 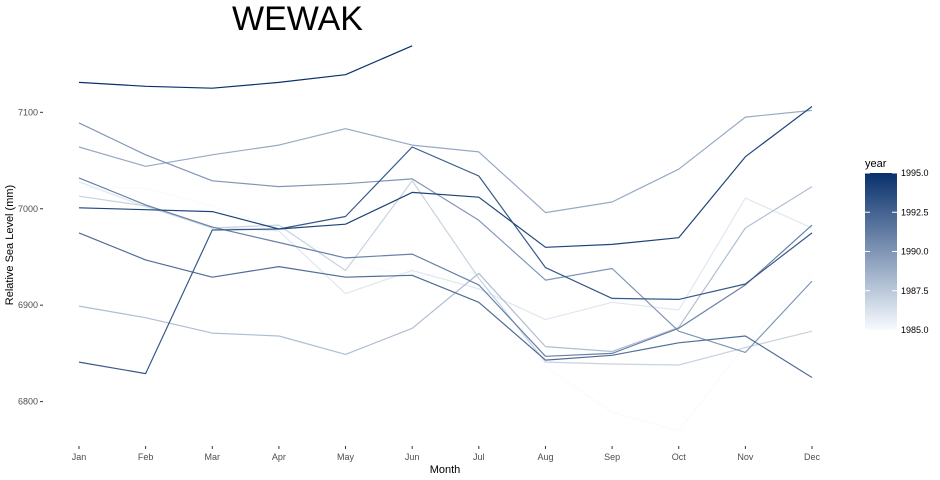 I want to click on legend-title: year, so click(x=876, y=164).